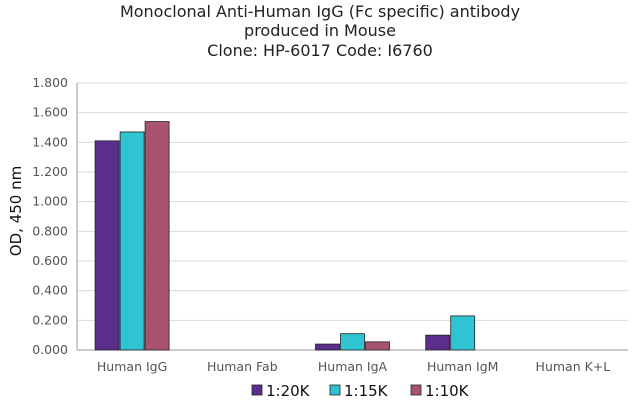 The width and height of the screenshot is (640, 405). I want to click on chart-title-line-2: produced in Mouse, so click(320, 30).